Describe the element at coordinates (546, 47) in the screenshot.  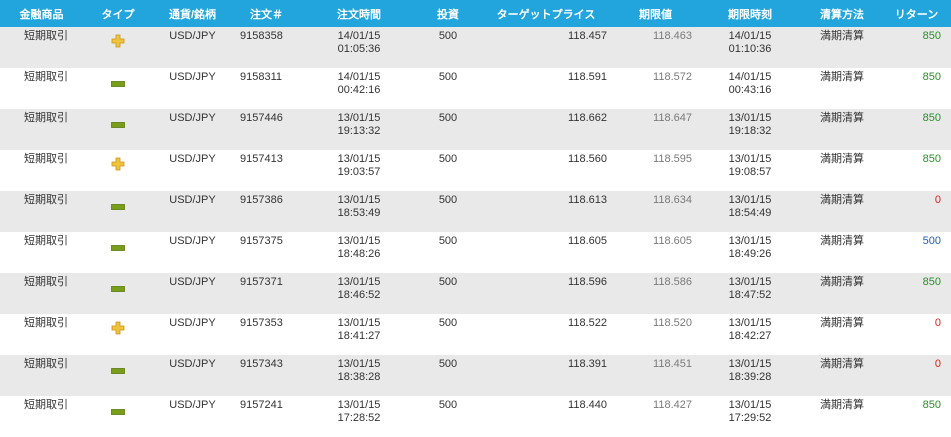
I see `target-price-cell: 118.457` at that location.